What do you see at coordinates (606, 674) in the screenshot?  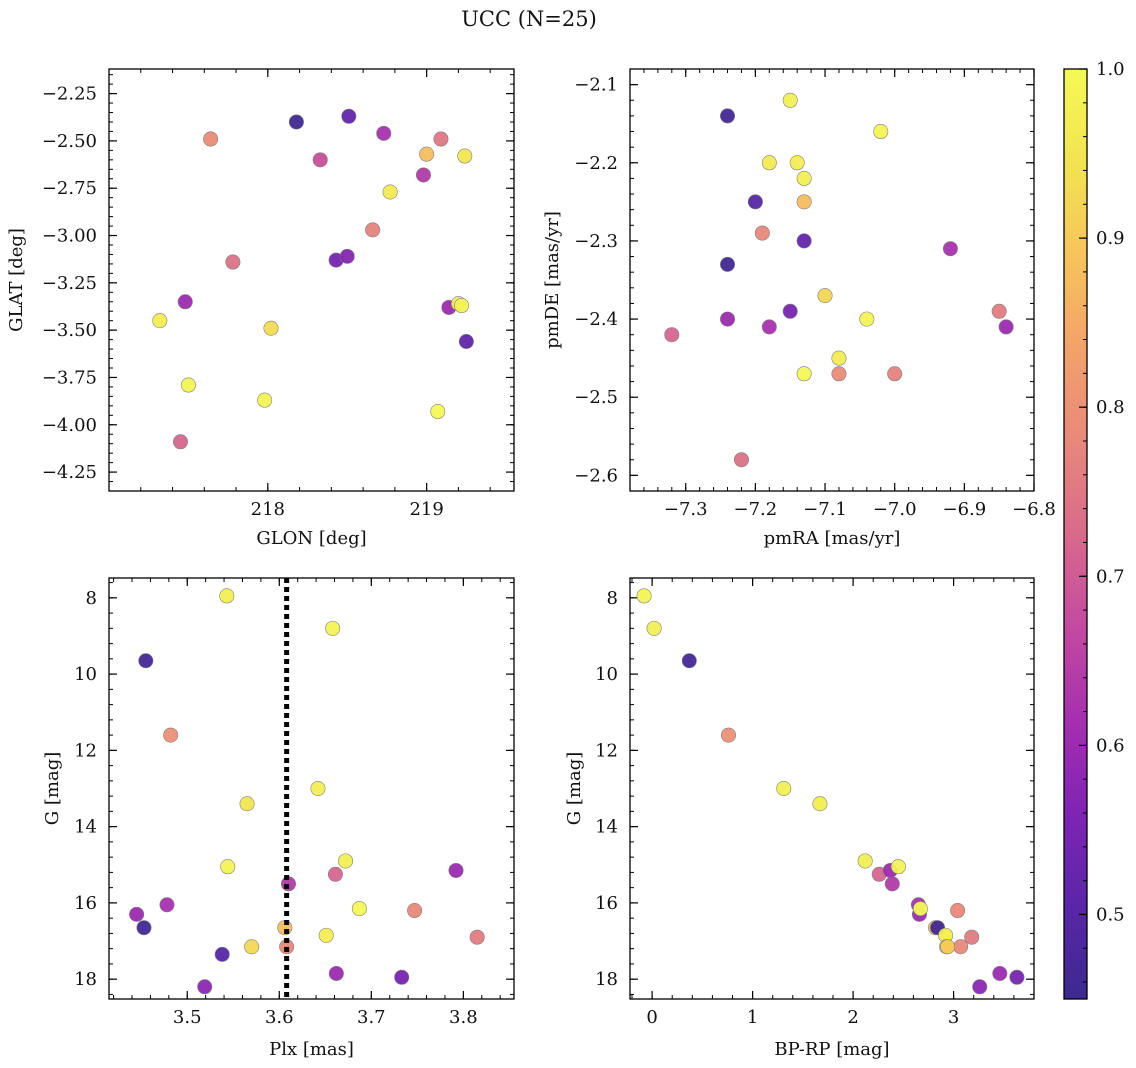 I see `y-tick-label: 10` at bounding box center [606, 674].